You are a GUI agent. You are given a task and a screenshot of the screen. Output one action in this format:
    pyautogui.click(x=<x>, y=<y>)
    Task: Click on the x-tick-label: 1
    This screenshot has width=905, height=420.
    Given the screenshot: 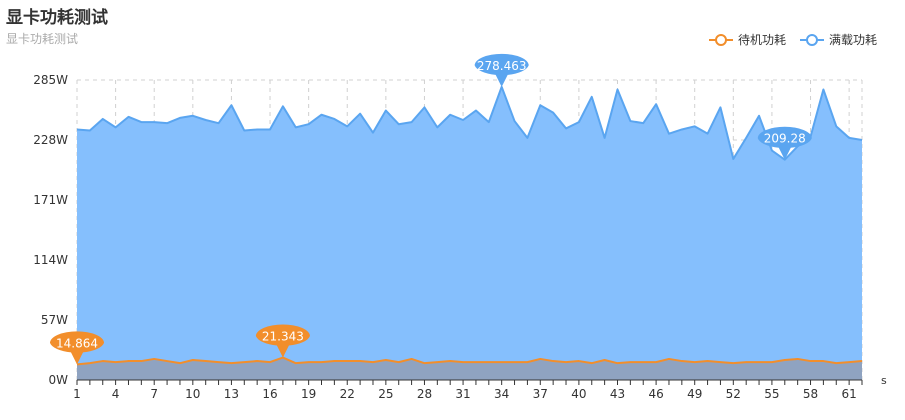 What is the action you would take?
    pyautogui.click(x=77, y=394)
    